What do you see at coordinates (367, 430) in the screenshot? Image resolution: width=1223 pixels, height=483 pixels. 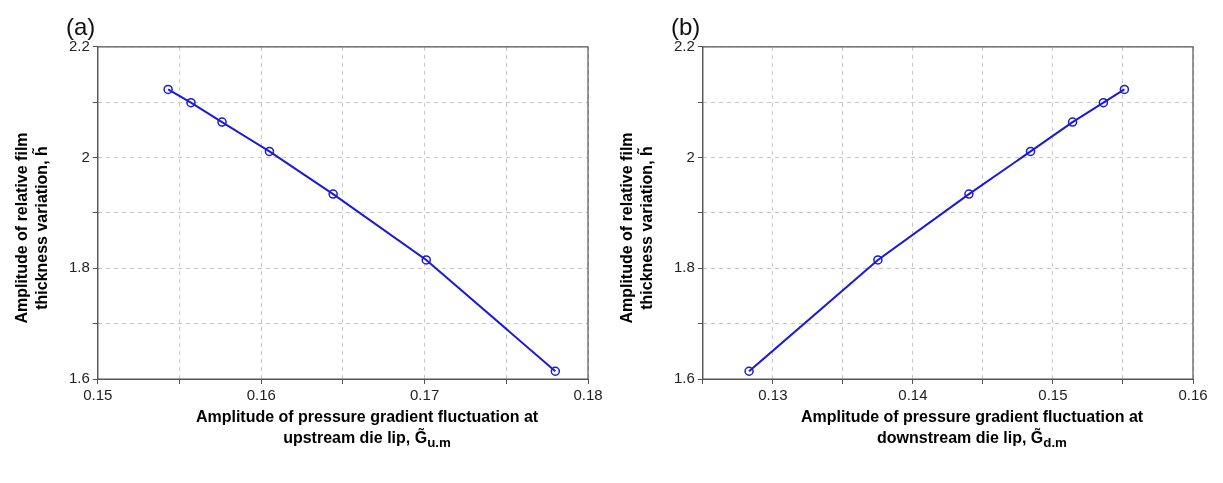 I see `x-axis-title: Amplitude of pressure gradient fluctuation at upstream die lip, G̃$_{u.m}$` at bounding box center [367, 430].